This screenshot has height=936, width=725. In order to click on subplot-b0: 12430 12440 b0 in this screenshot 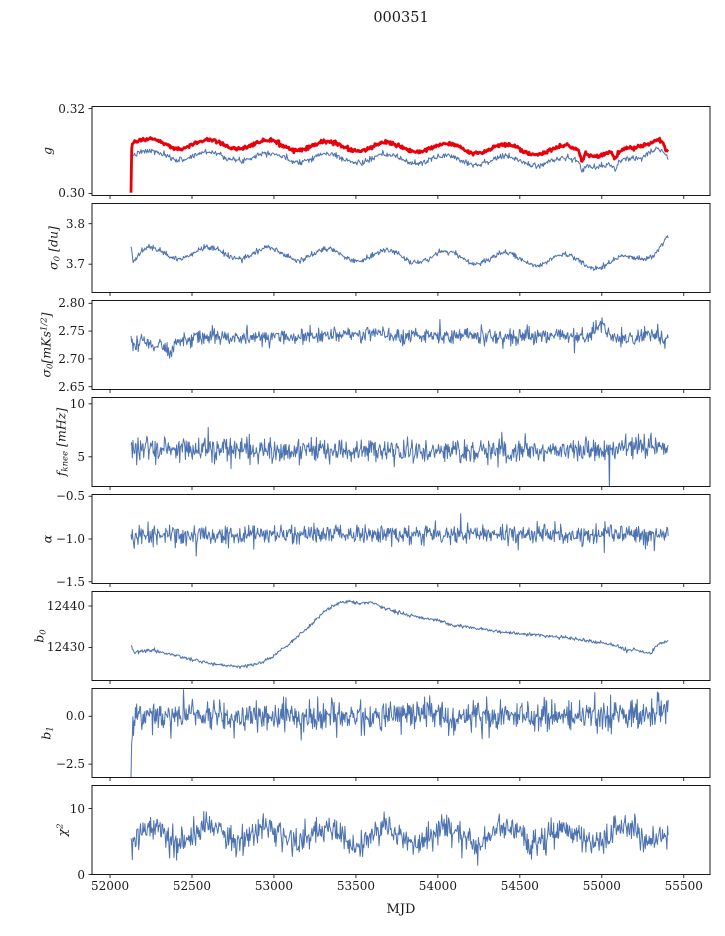, I will do `click(362, 639)`.